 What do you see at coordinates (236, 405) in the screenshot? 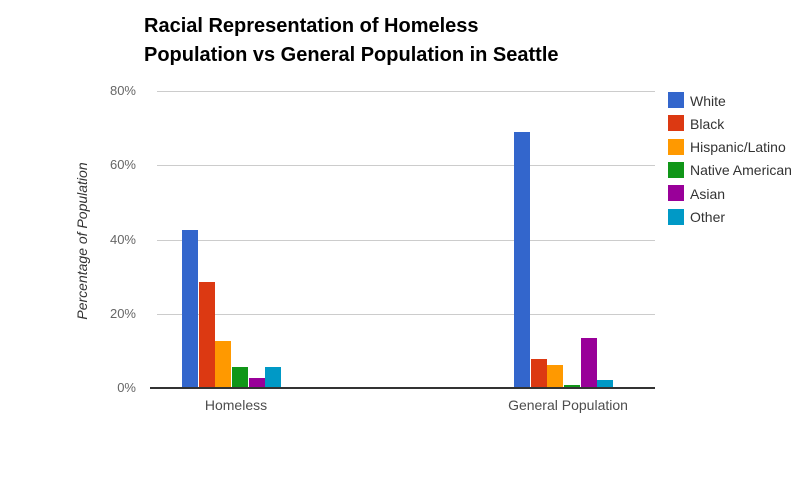
I see `x-label-homeless: Homeless` at bounding box center [236, 405].